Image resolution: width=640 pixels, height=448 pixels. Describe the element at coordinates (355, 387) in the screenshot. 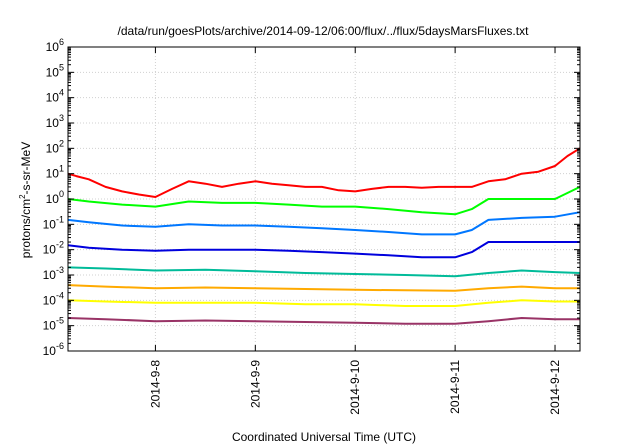

I see `x-tick-label: 2014-9-10` at that location.